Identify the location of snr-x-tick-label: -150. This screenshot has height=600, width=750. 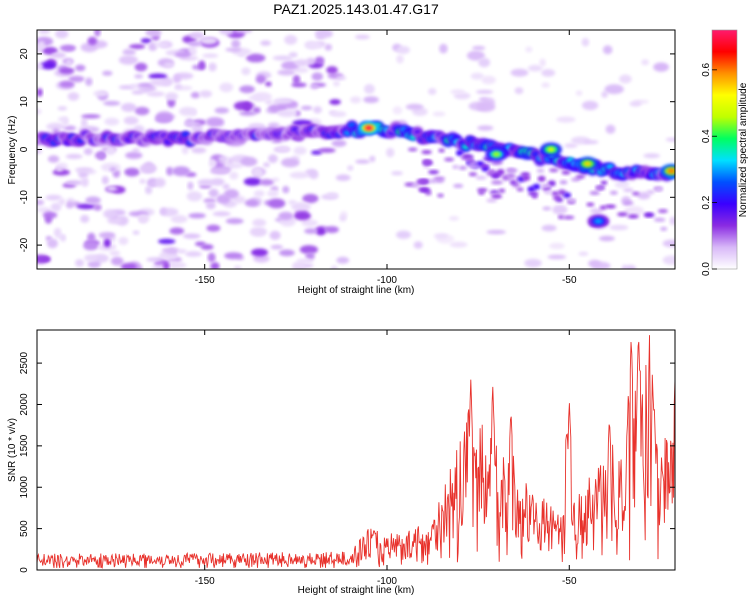
(205, 581).